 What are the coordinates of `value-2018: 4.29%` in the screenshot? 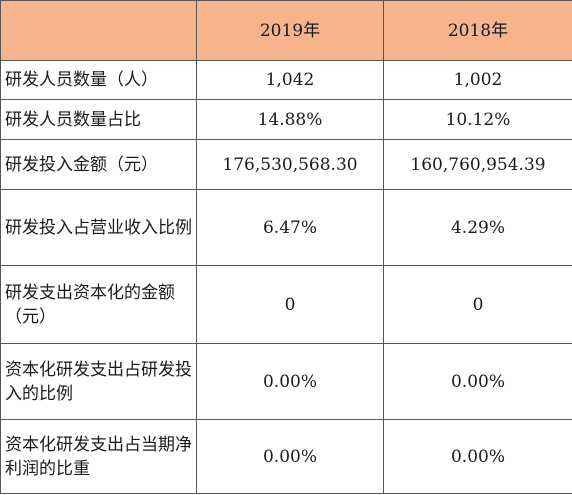 It's located at (477, 227).